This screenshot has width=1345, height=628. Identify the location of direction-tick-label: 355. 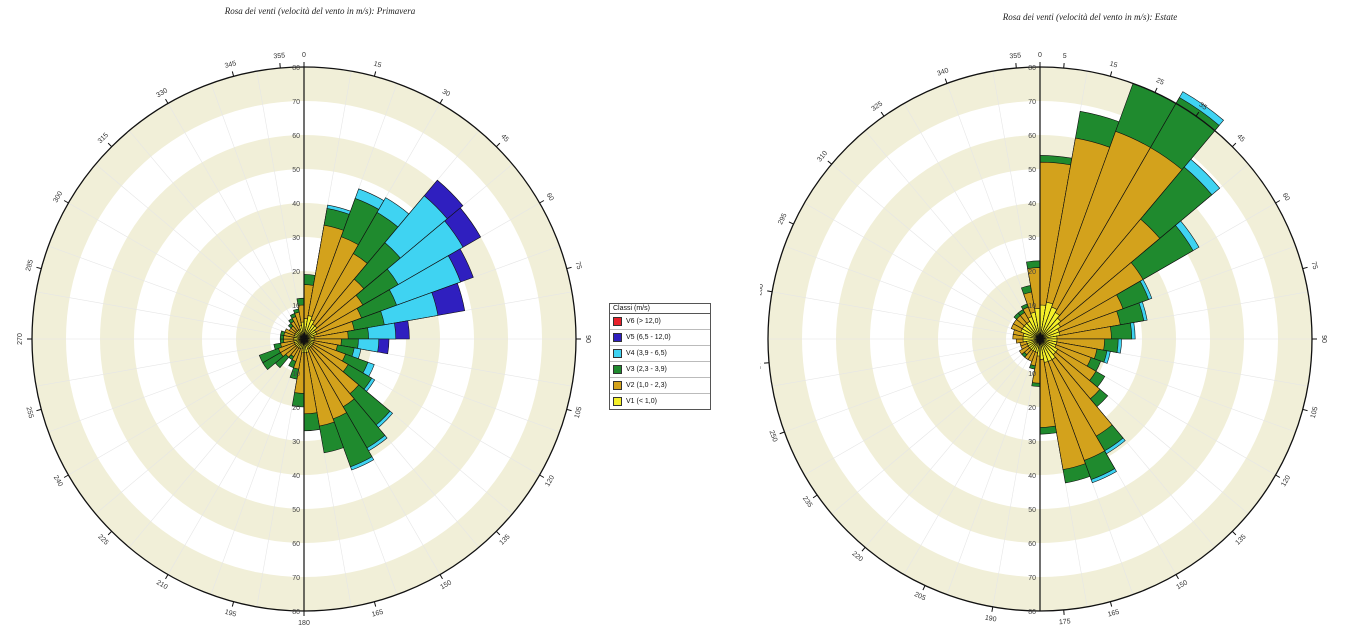
(279, 56).